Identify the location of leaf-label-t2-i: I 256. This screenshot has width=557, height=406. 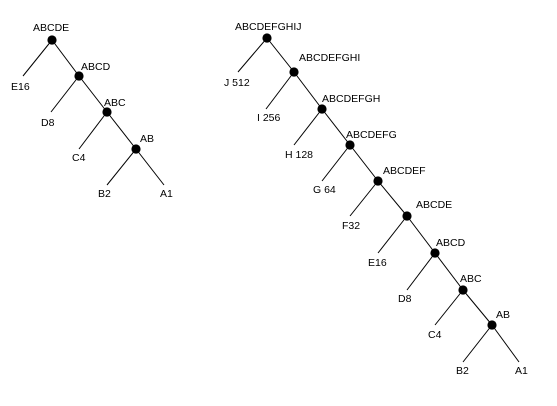
(269, 118).